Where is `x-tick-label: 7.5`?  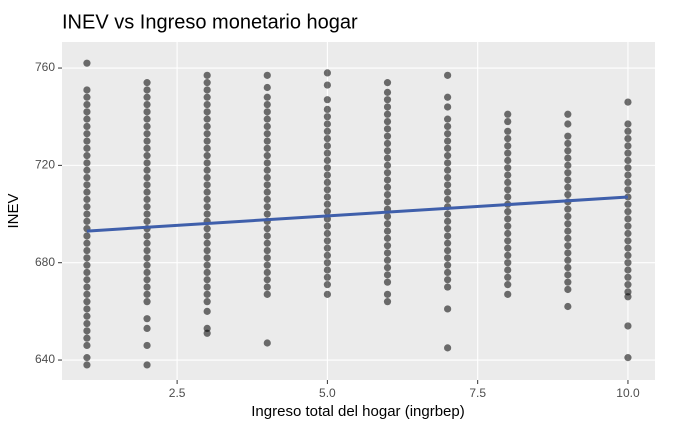 x-tick-label: 7.5 is located at coordinates (477, 393).